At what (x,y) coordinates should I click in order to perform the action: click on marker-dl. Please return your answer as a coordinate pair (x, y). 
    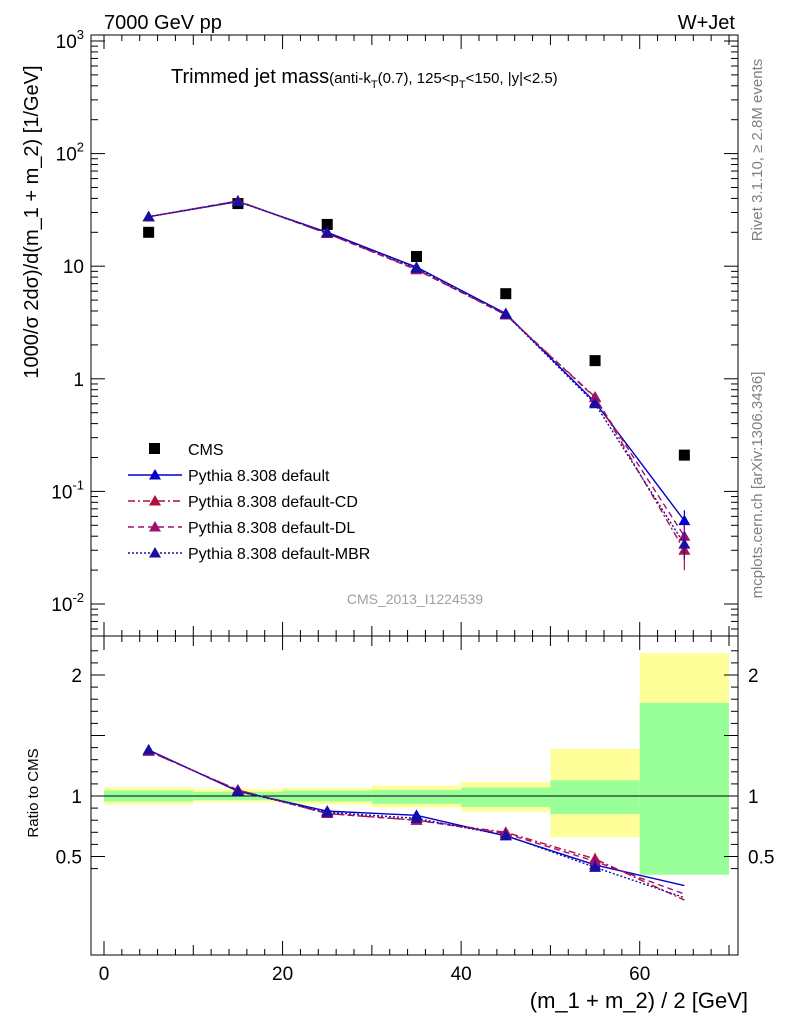
    Looking at the image, I should click on (595, 397).